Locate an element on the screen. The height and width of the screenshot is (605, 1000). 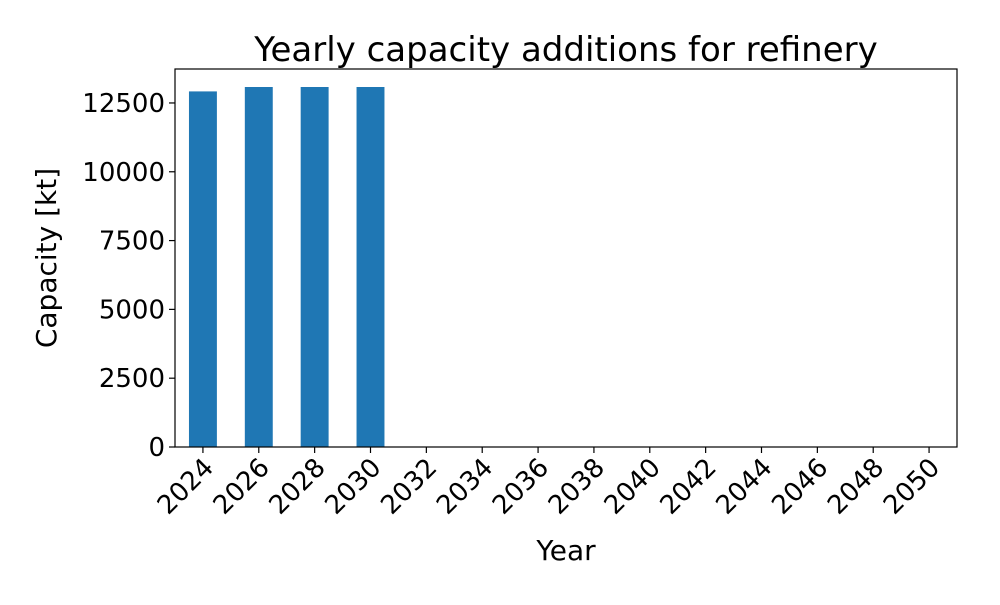
x-tick-label: 2030 is located at coordinates (353, 487).